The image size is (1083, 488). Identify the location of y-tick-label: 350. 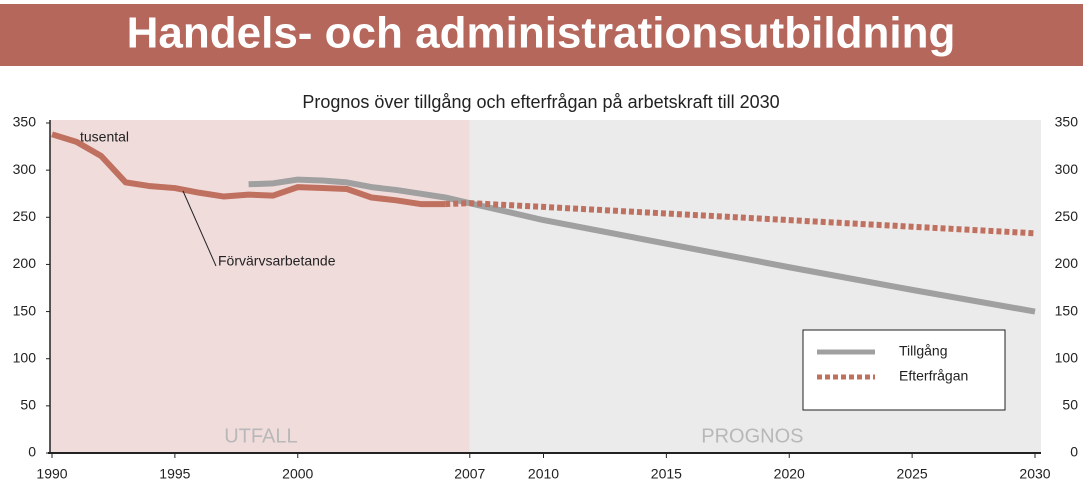
(25, 122).